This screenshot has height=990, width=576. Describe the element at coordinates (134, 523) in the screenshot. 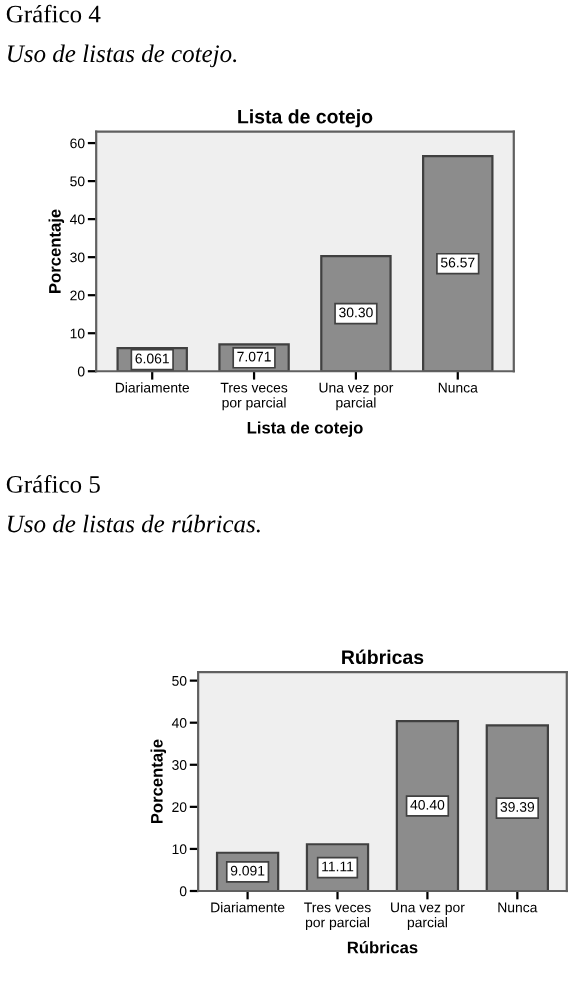

I see `text: Uso de listas de rúbricas.` at that location.